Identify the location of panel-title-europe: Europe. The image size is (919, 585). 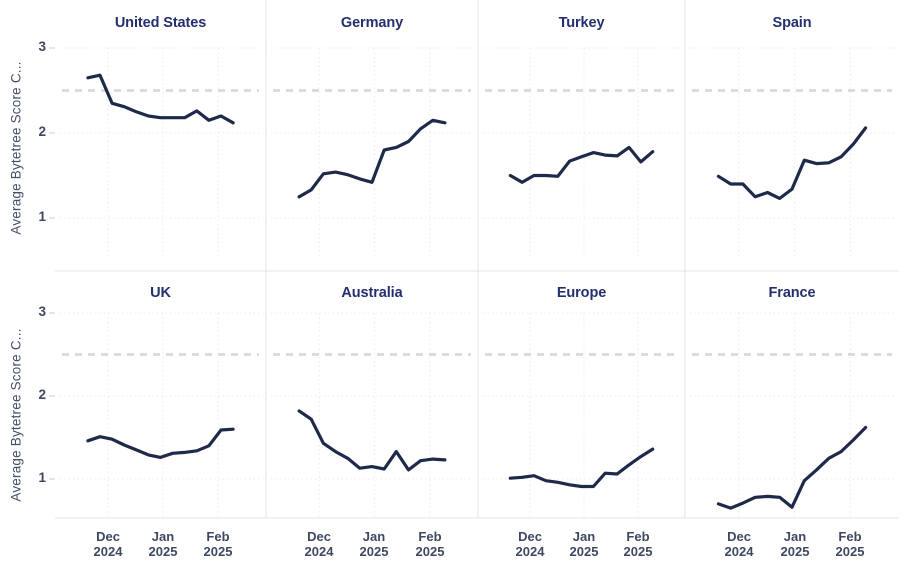
(581, 293).